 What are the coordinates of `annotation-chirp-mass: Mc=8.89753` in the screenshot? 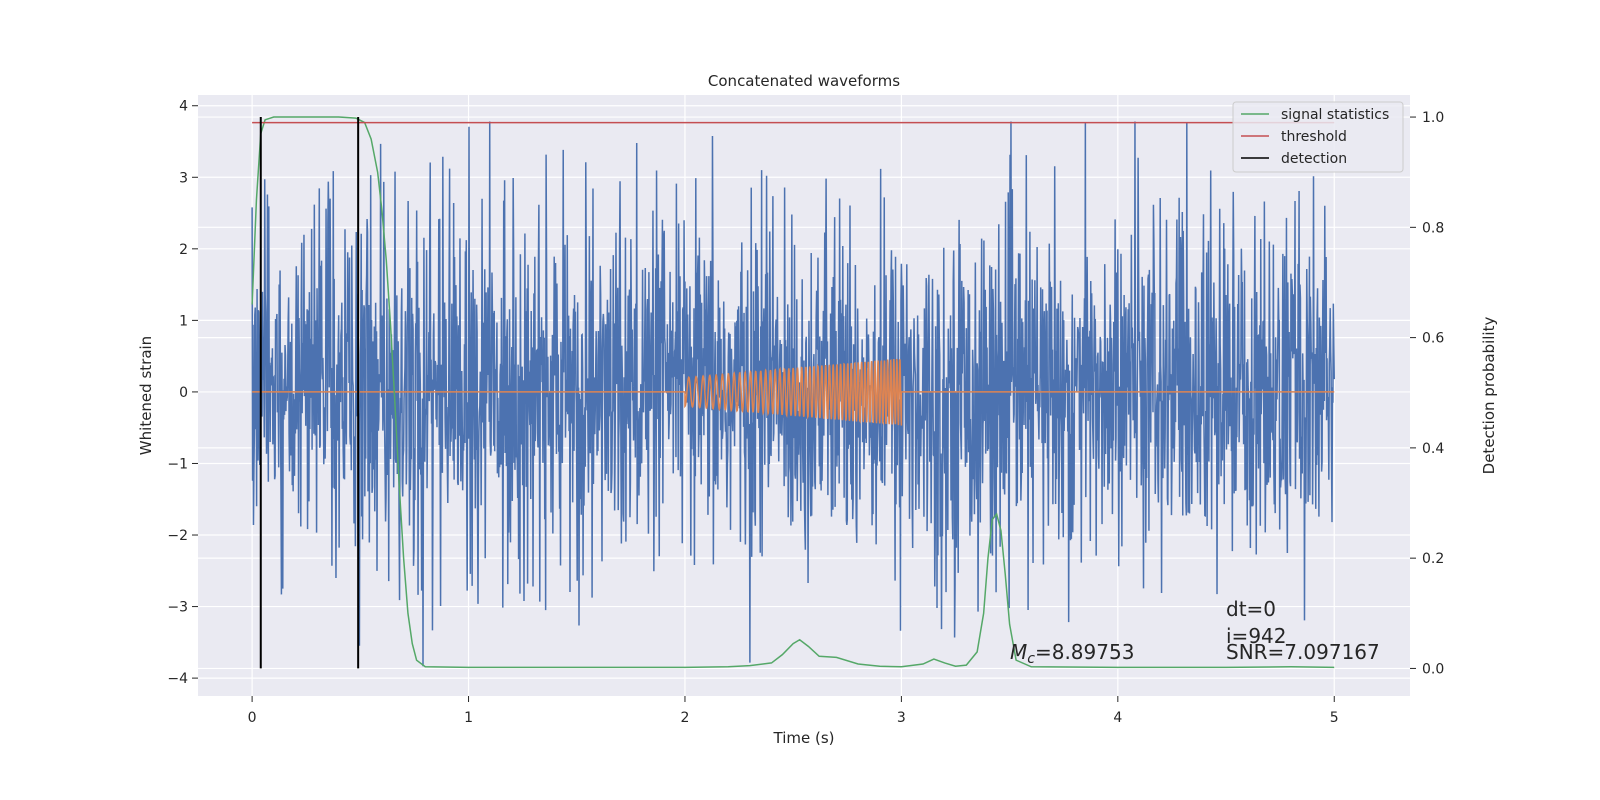 It's located at (1072, 653).